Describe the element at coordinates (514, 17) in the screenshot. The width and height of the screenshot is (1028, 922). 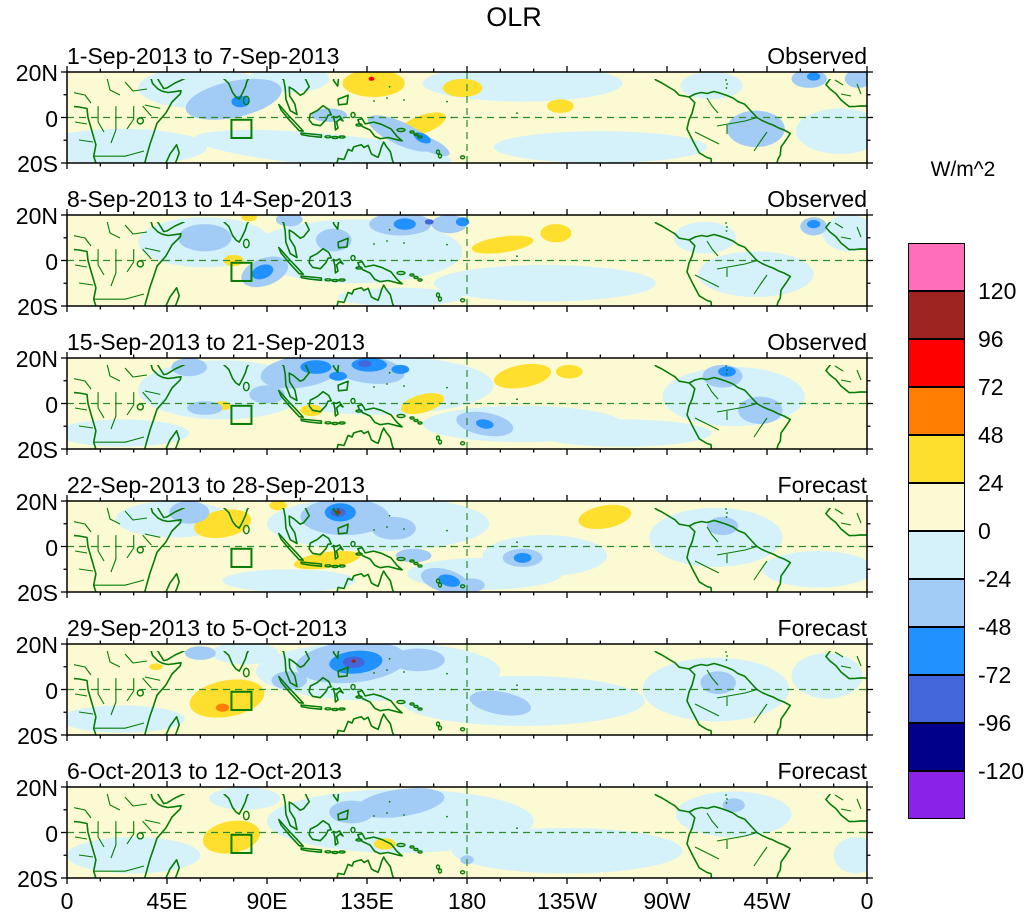
I see `figure-title: OLR` at that location.